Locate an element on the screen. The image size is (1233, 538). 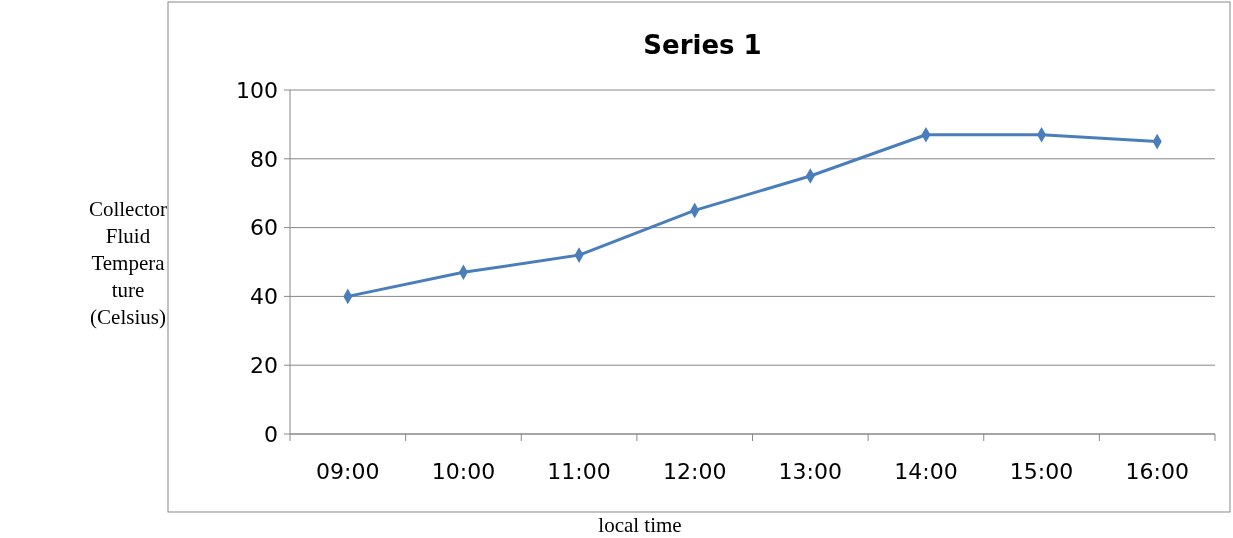
y-tick-label: 80 is located at coordinates (264, 159).